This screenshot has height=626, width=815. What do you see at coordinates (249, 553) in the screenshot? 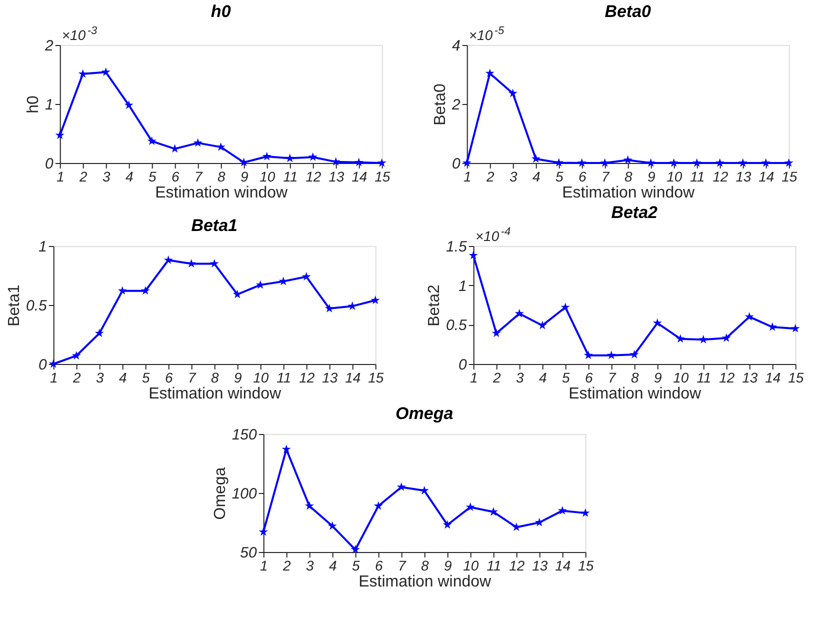
I see `y-tick-label: 50` at bounding box center [249, 553].